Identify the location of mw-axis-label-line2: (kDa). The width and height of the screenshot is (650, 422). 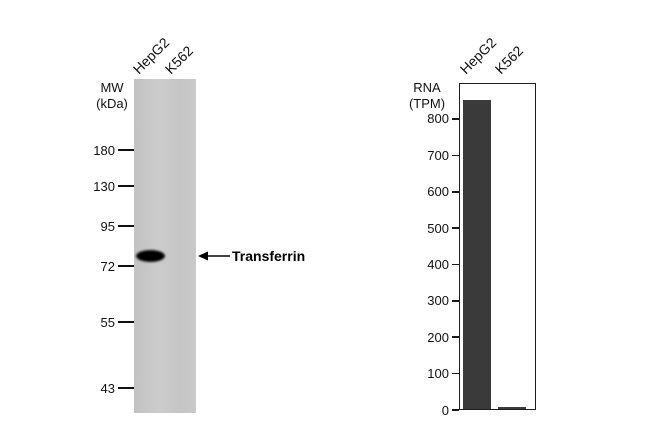
(112, 103).